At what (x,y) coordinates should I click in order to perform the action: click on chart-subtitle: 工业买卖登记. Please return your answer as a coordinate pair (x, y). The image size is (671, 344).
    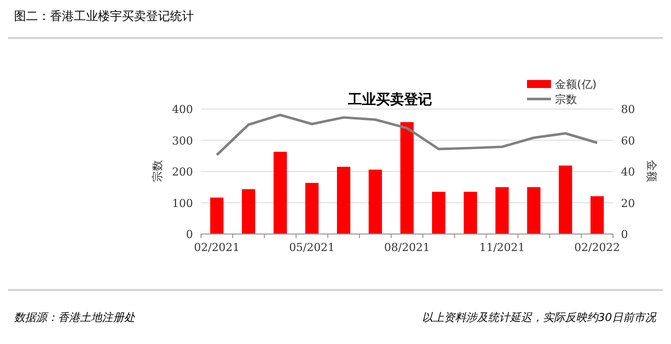
    Looking at the image, I should click on (389, 100).